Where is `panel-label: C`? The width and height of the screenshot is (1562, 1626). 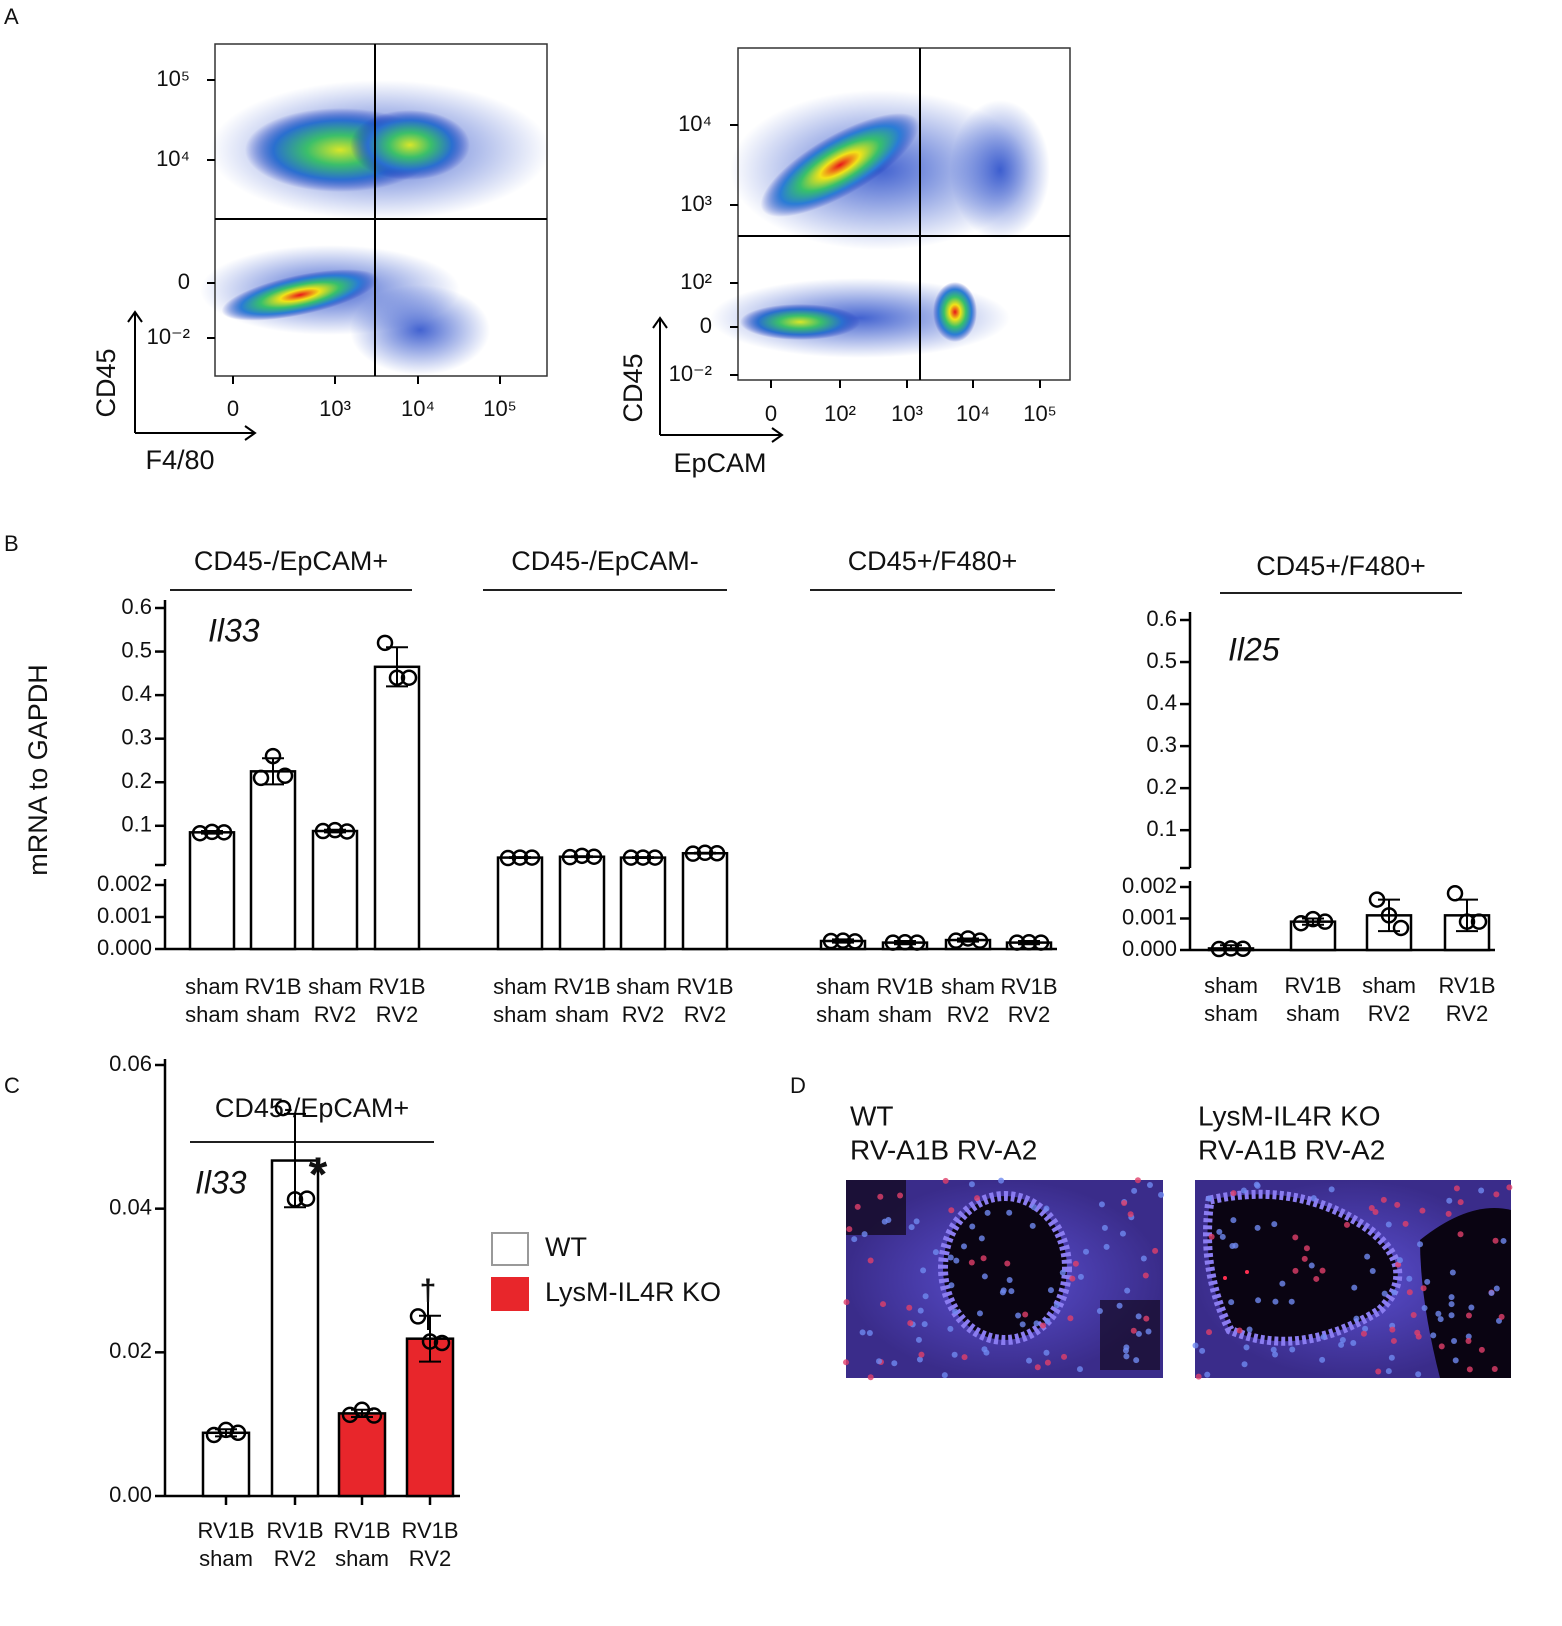
panel-label: C is located at coordinates (12, 1085).